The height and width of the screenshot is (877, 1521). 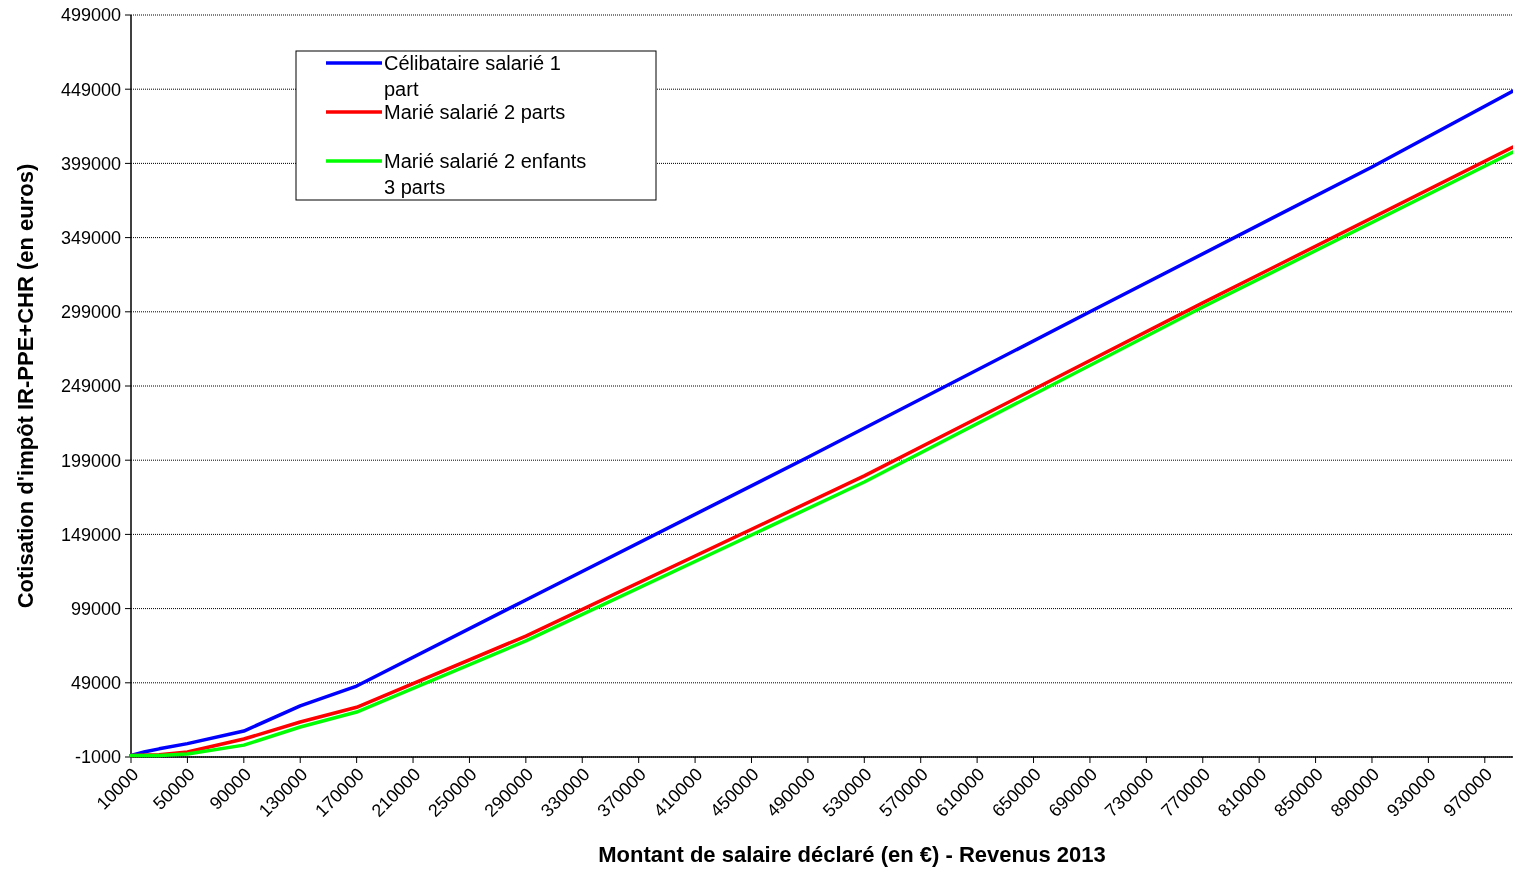 What do you see at coordinates (852, 854) in the screenshot?
I see `x-axis-title: Montant de salaire déclaré (en €) - Revenus 2013` at bounding box center [852, 854].